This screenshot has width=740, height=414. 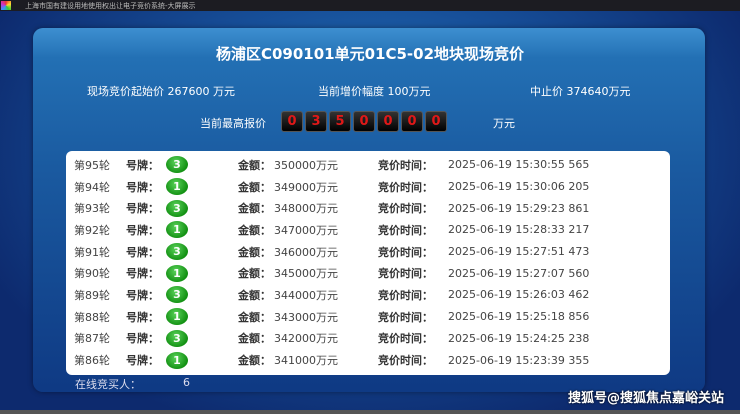 What do you see at coordinates (580, 91) in the screenshot?
I see `stop-price: 中止价 374640万元` at bounding box center [580, 91].